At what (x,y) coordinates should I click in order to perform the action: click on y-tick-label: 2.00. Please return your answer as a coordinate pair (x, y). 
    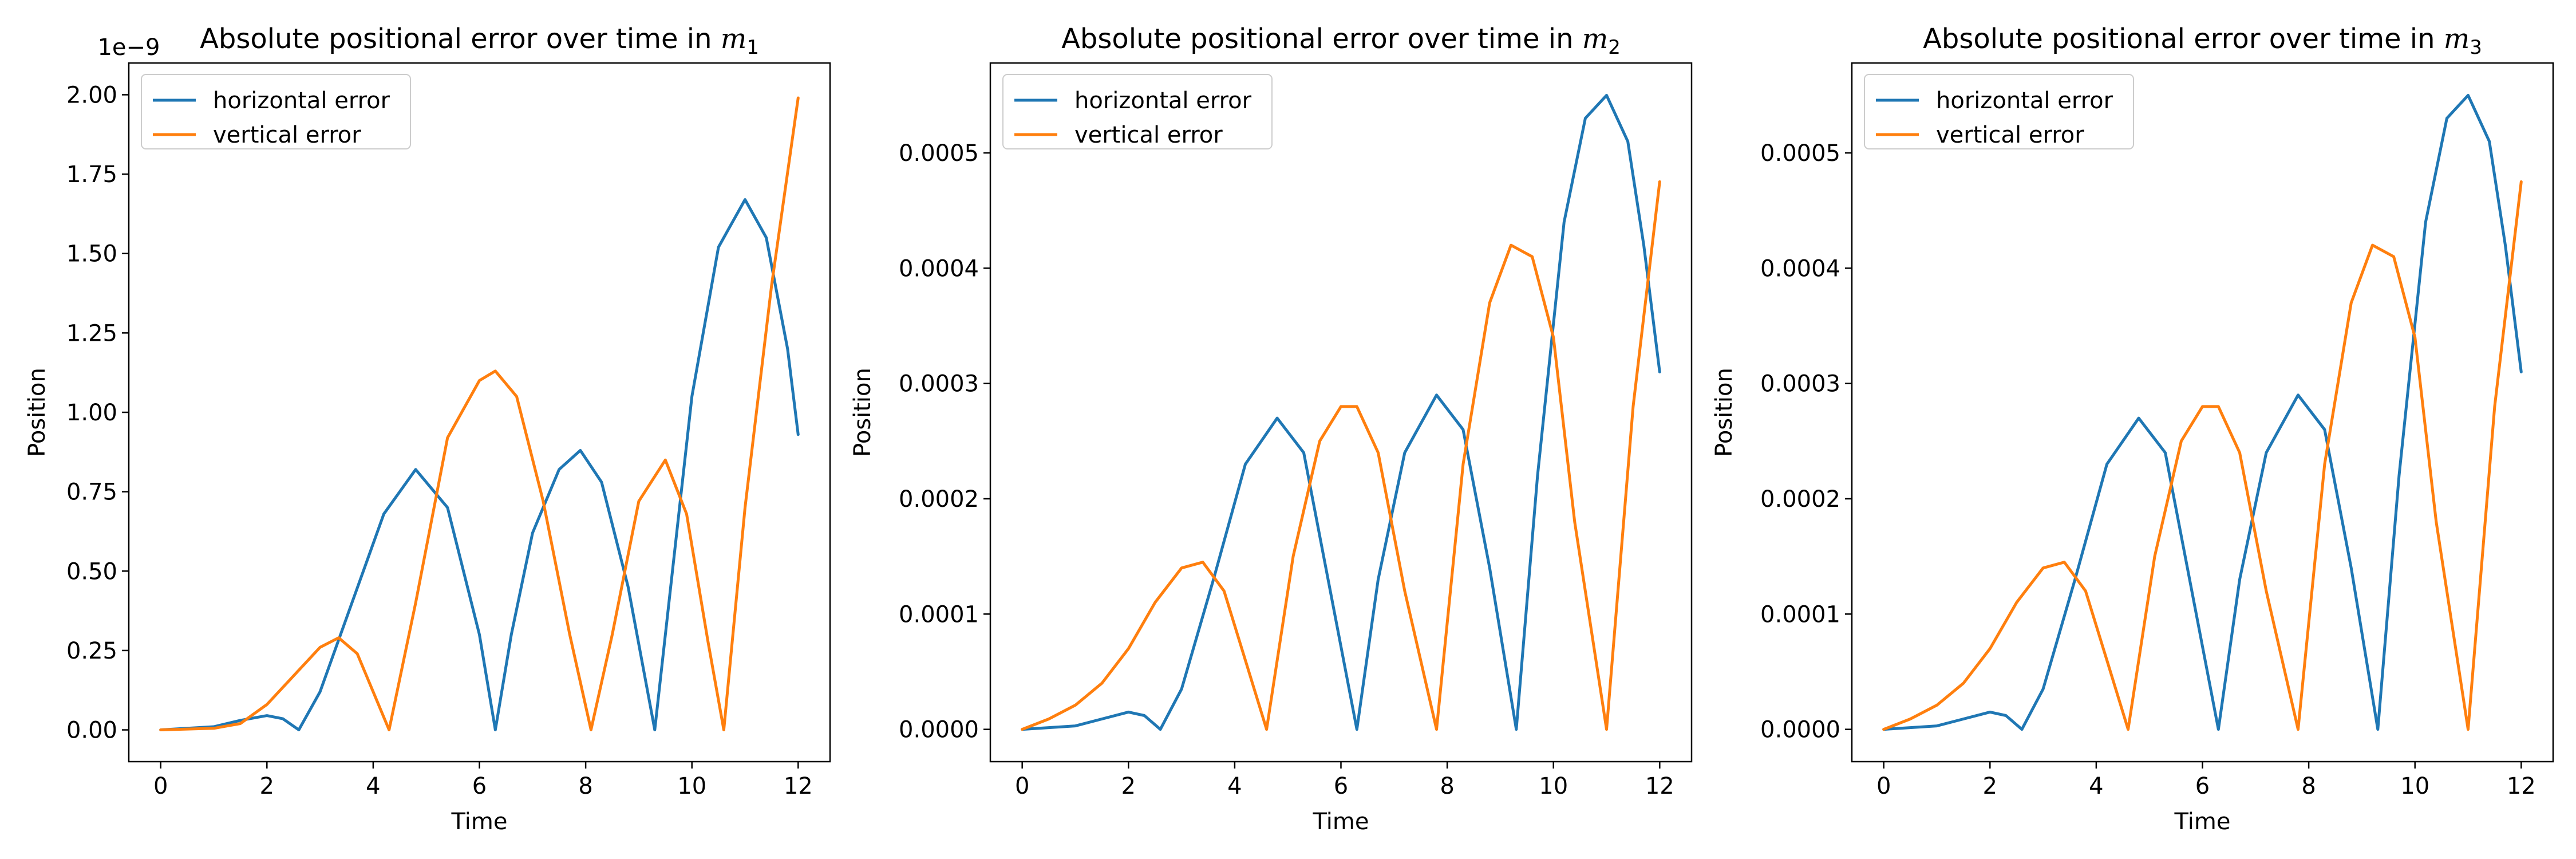
    Looking at the image, I should click on (91, 95).